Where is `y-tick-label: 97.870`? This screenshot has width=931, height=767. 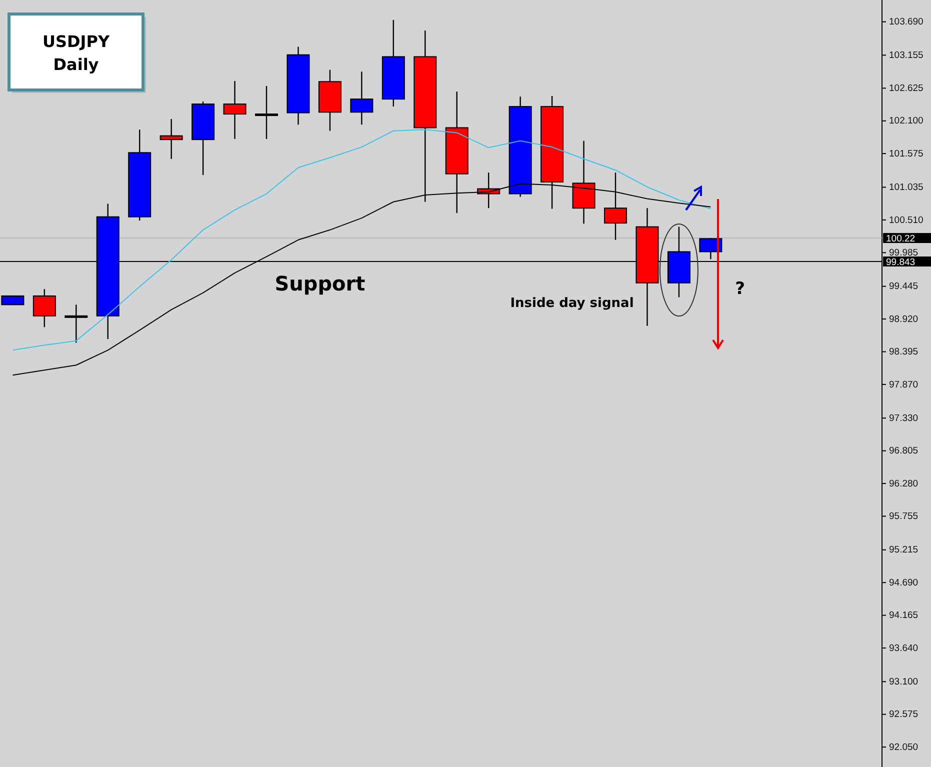 y-tick-label: 97.870 is located at coordinates (903, 384).